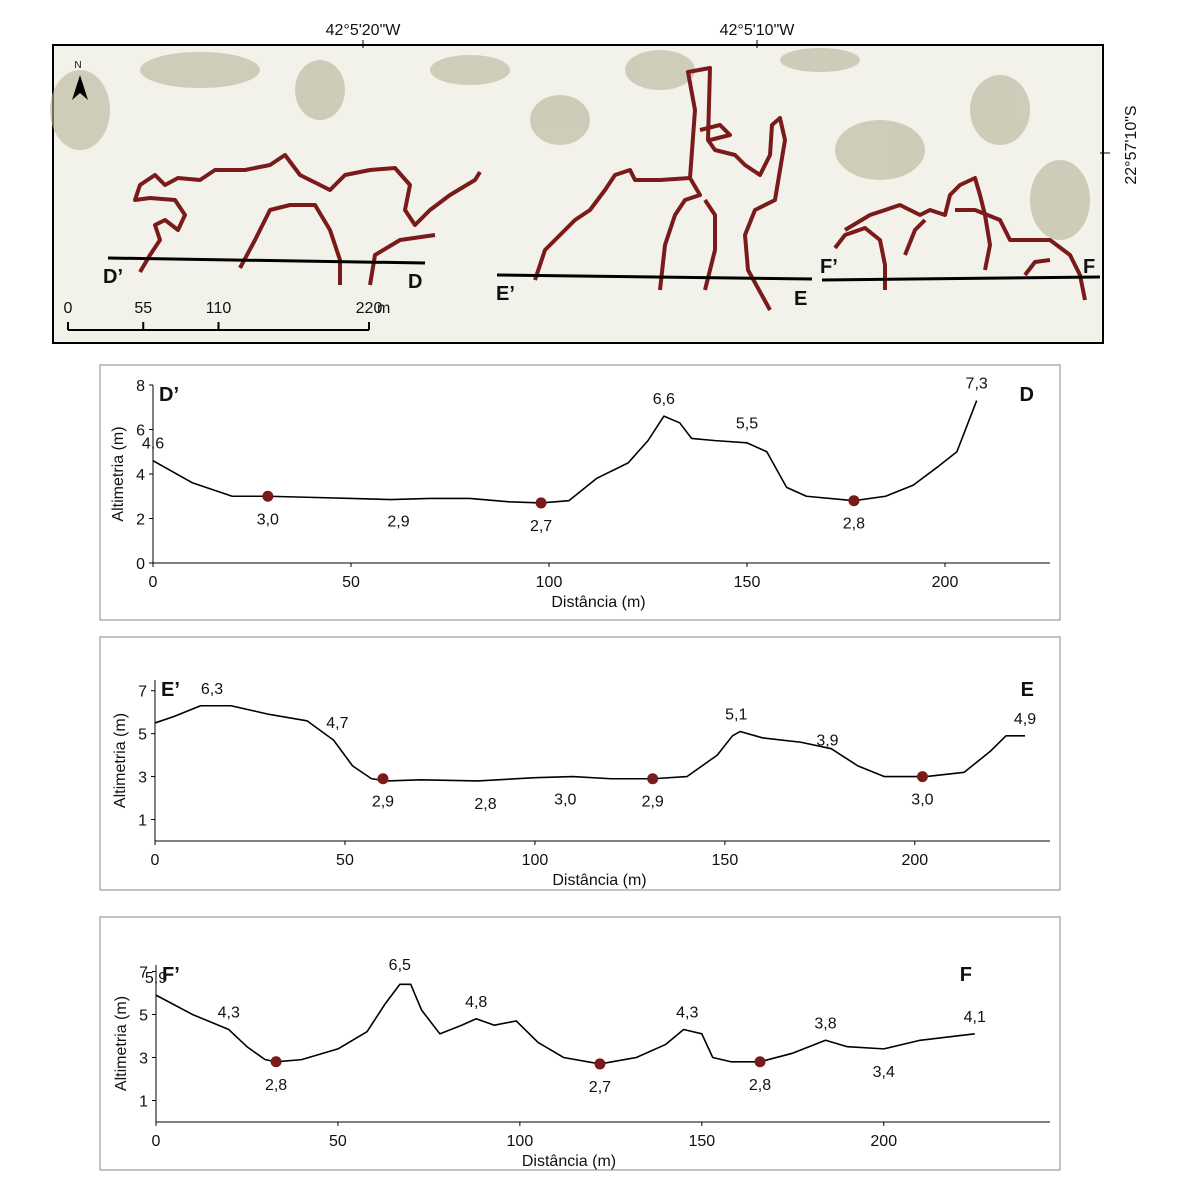 The image size is (1178, 1200). What do you see at coordinates (153, 444) in the screenshot?
I see `value-label: 4,6` at bounding box center [153, 444].